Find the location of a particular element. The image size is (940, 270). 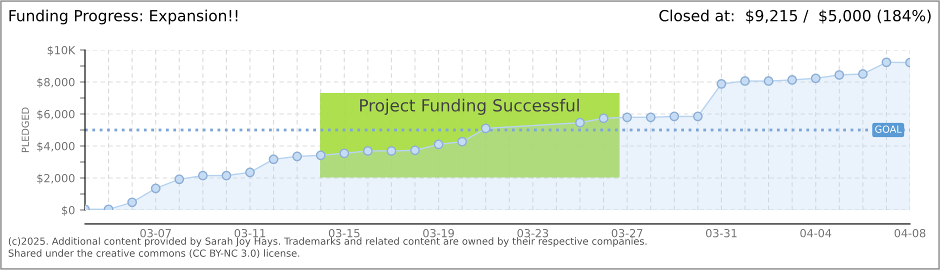

text: (c)2025. Additional content provided by Sarah Joy Hays. Trademarks and related content are owned by their respective companies. is located at coordinates (327, 242).